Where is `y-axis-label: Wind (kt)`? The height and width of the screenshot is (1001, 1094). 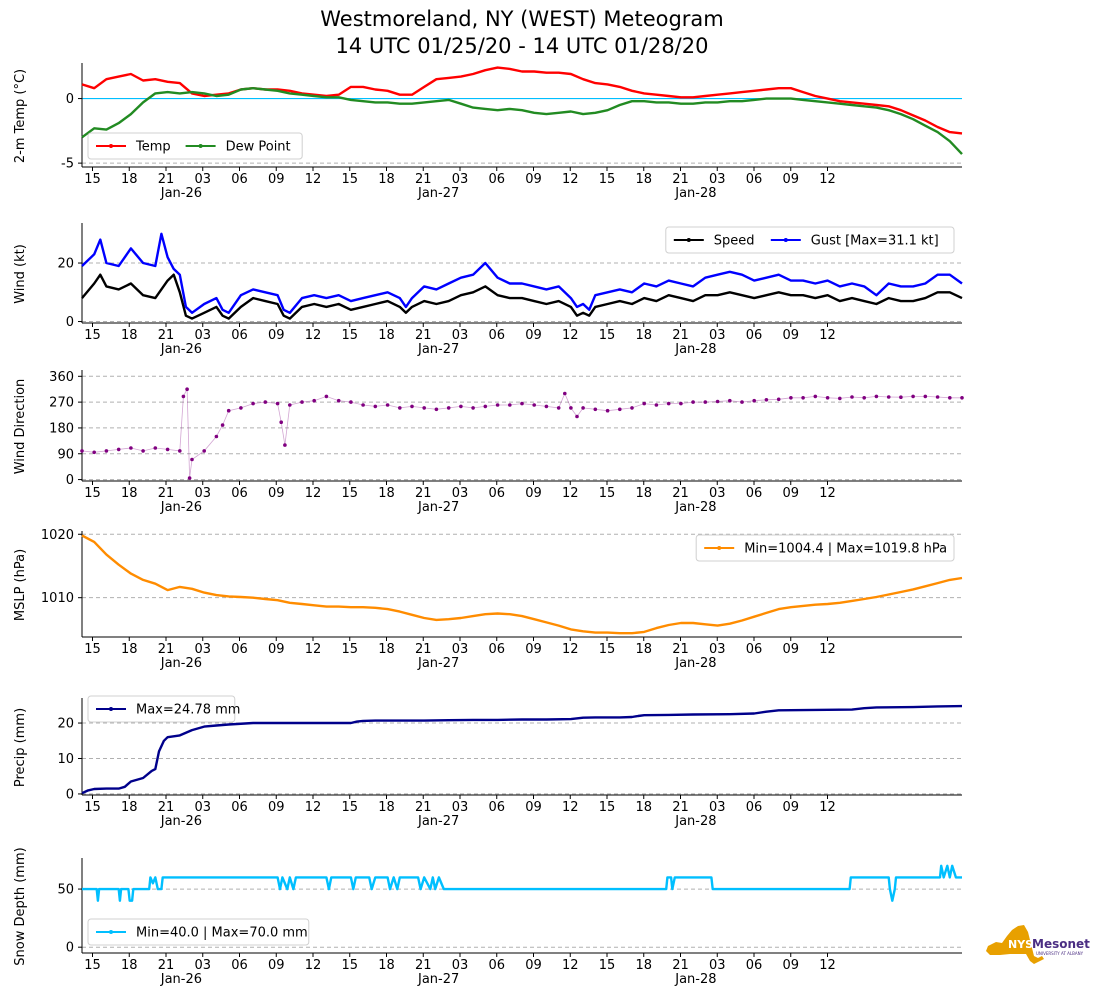 y-axis-label: Wind (kt) is located at coordinates (20, 274).